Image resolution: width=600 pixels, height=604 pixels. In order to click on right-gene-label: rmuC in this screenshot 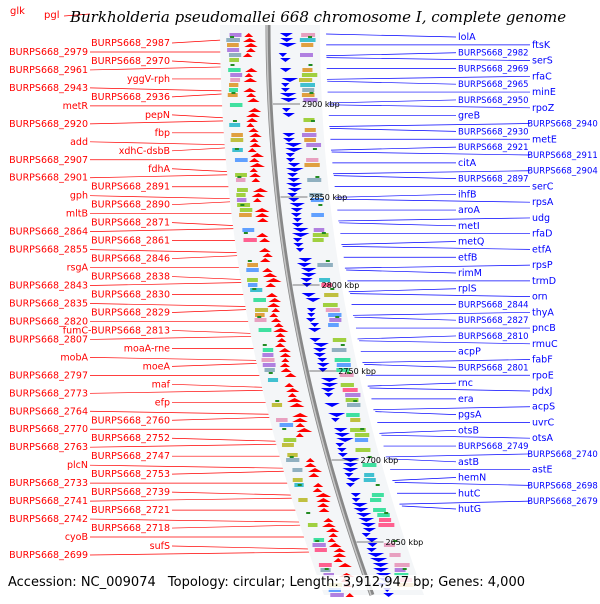, I will do `click(545, 344)`.